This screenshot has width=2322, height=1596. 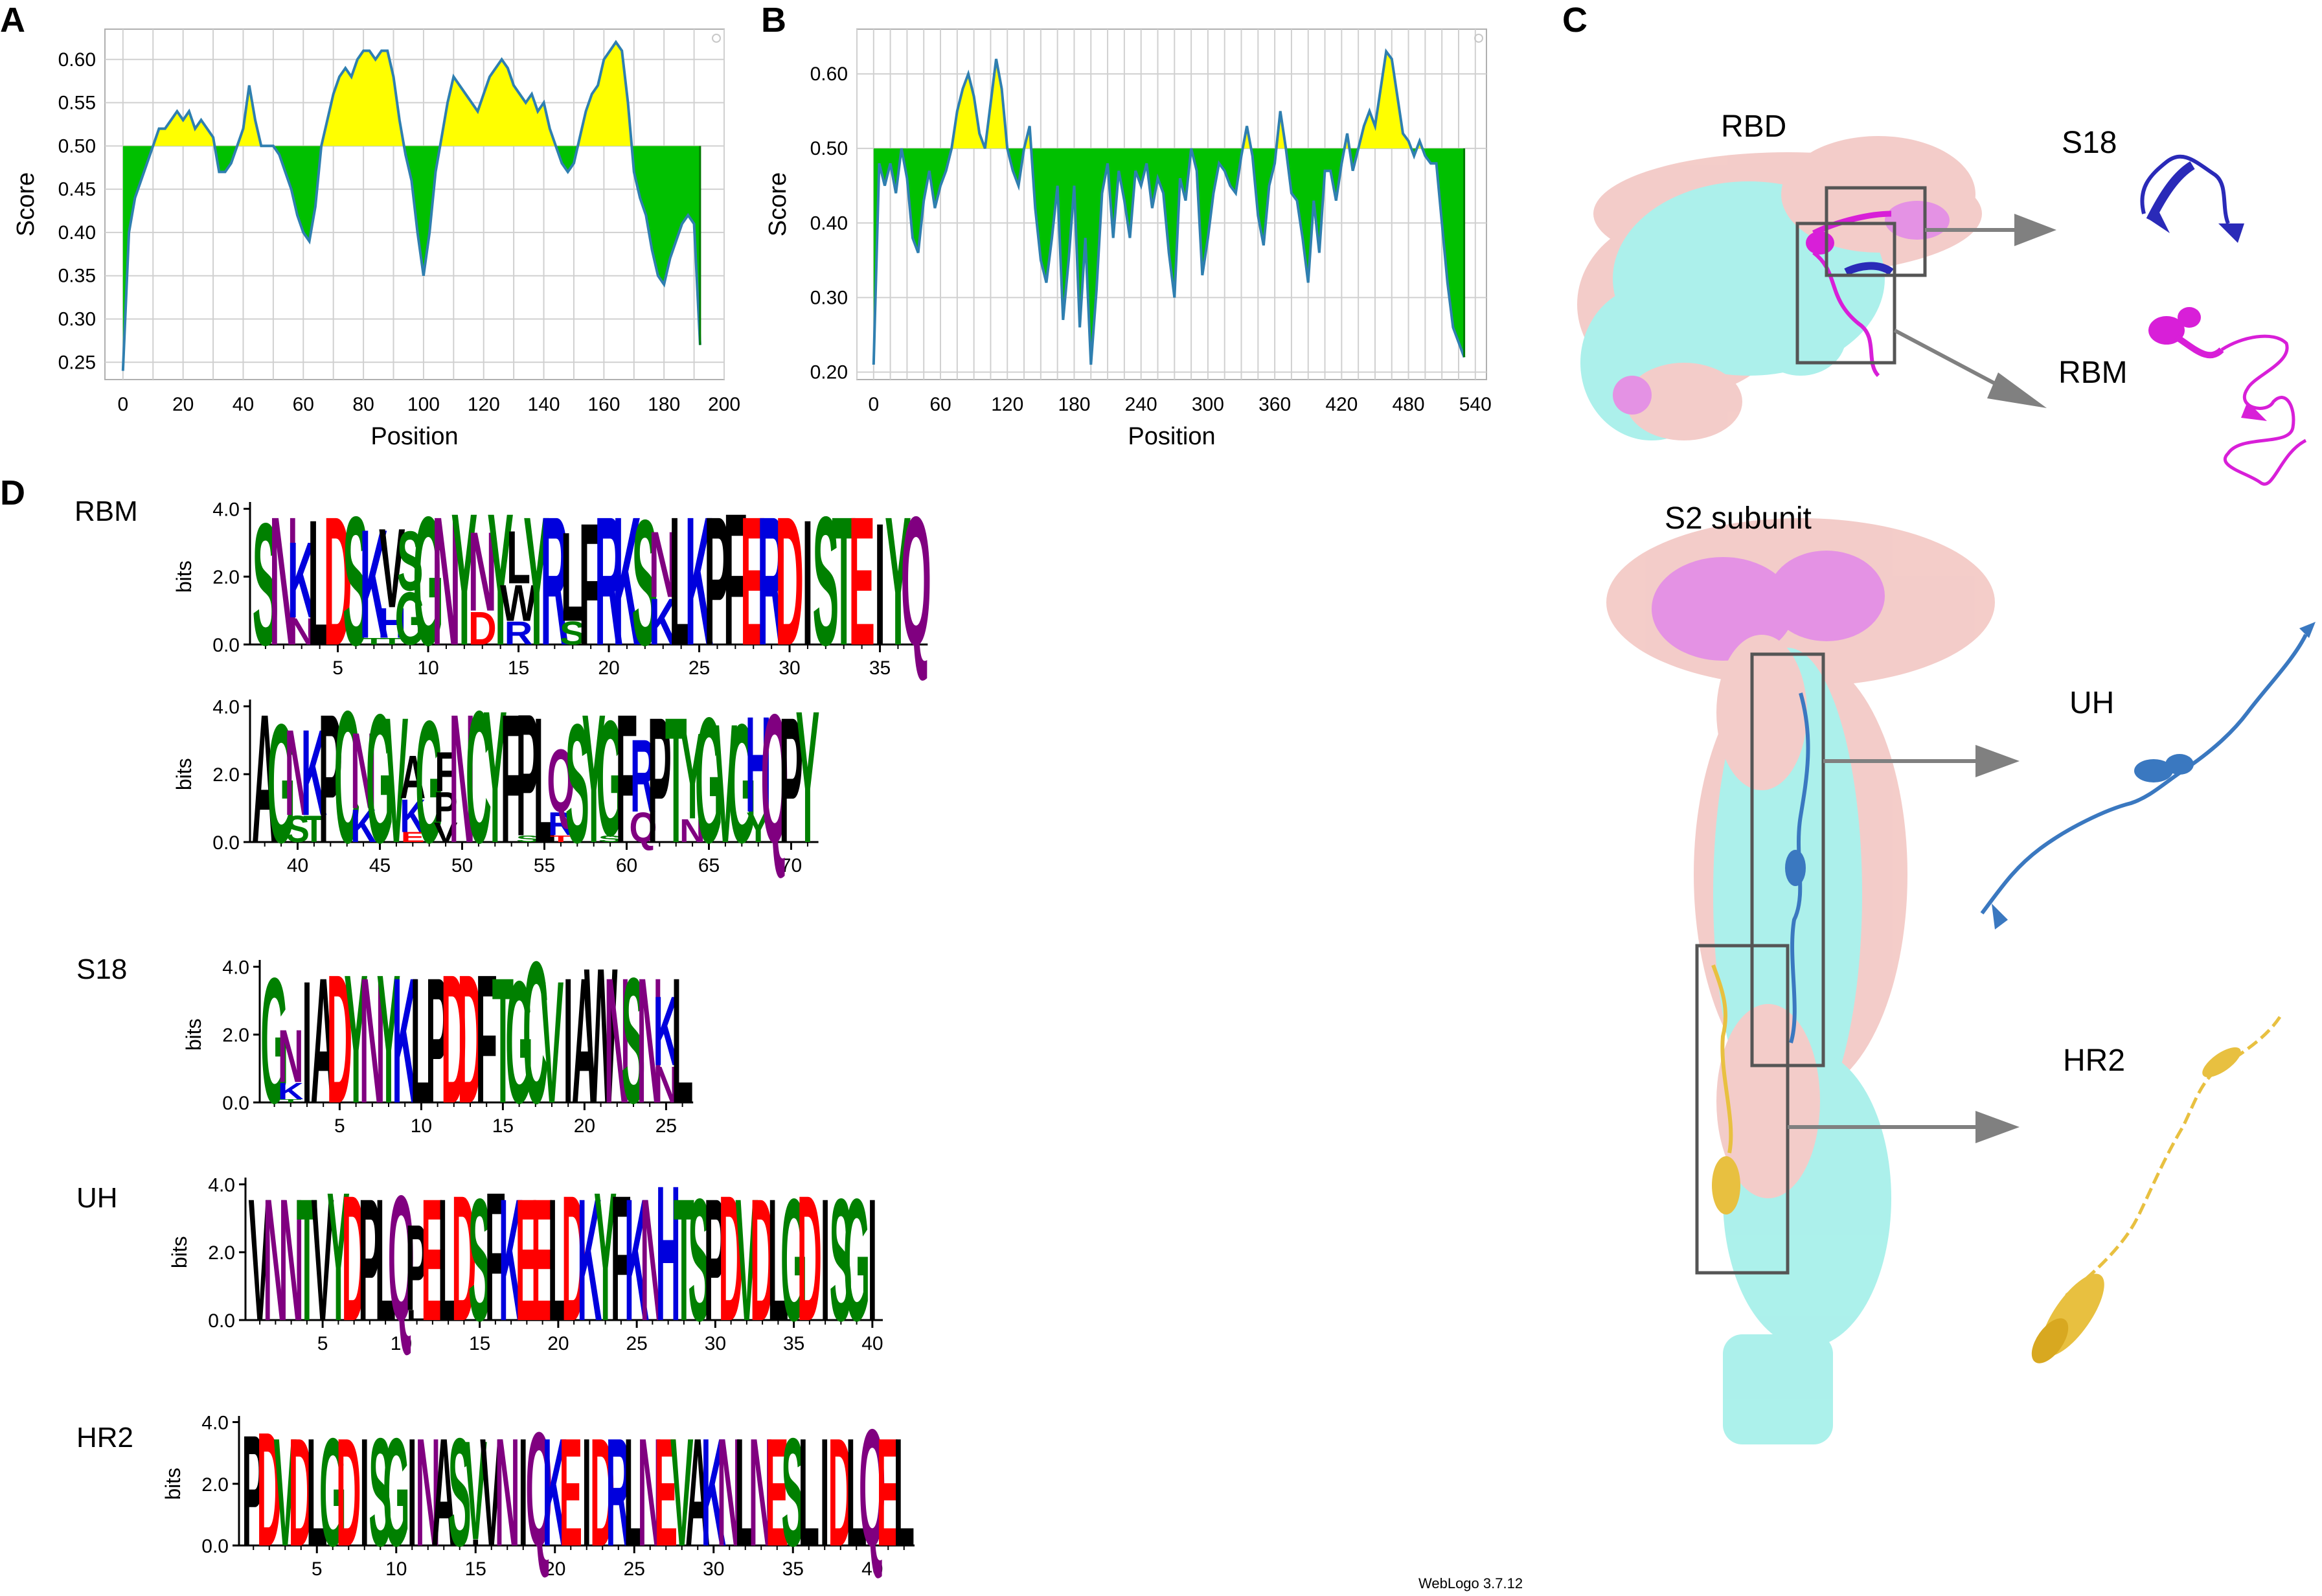 What do you see at coordinates (1168, 256) in the screenshot?
I see `below-baseline-area` at bounding box center [1168, 256].